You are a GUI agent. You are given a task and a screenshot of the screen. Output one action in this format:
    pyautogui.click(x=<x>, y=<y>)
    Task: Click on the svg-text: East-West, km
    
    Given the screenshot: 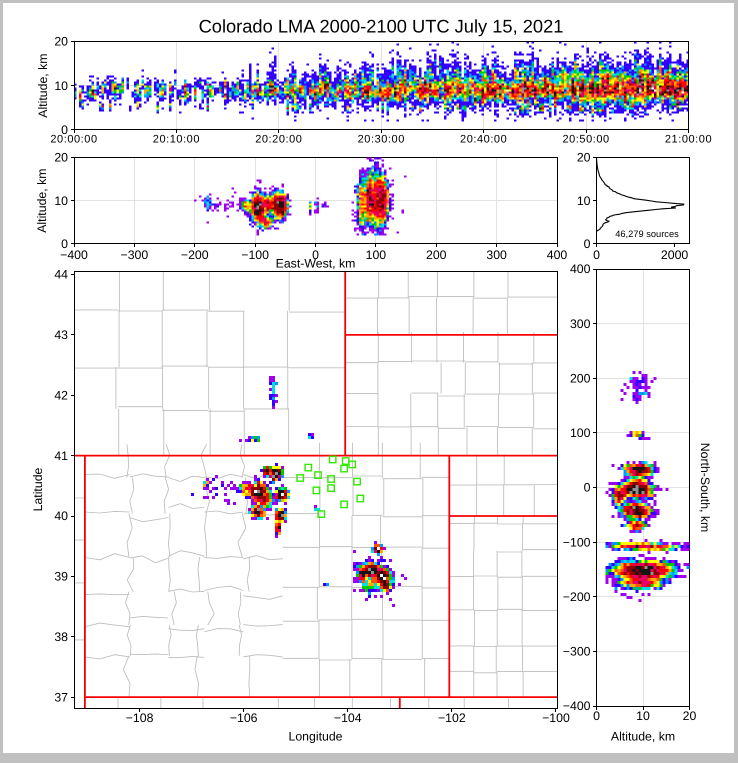 What is the action you would take?
    pyautogui.click(x=316, y=264)
    